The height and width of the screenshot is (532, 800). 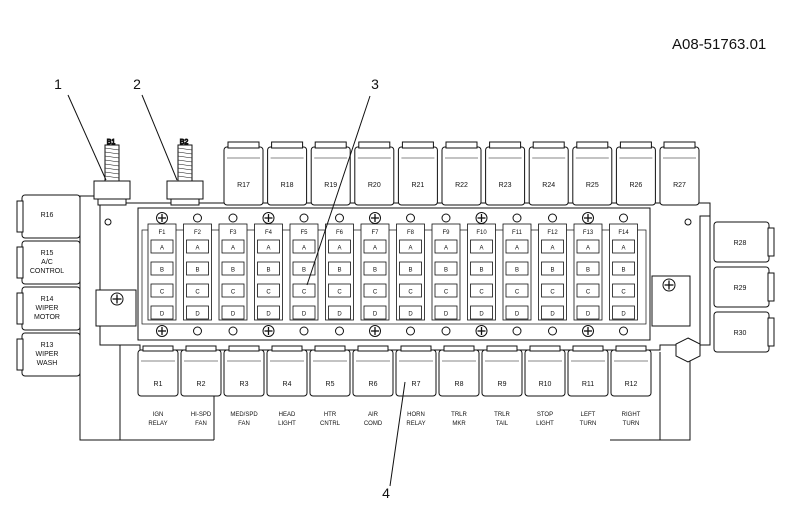 What do you see at coordinates (505, 173) in the screenshot?
I see `relay-r23: R23` at bounding box center [505, 173].